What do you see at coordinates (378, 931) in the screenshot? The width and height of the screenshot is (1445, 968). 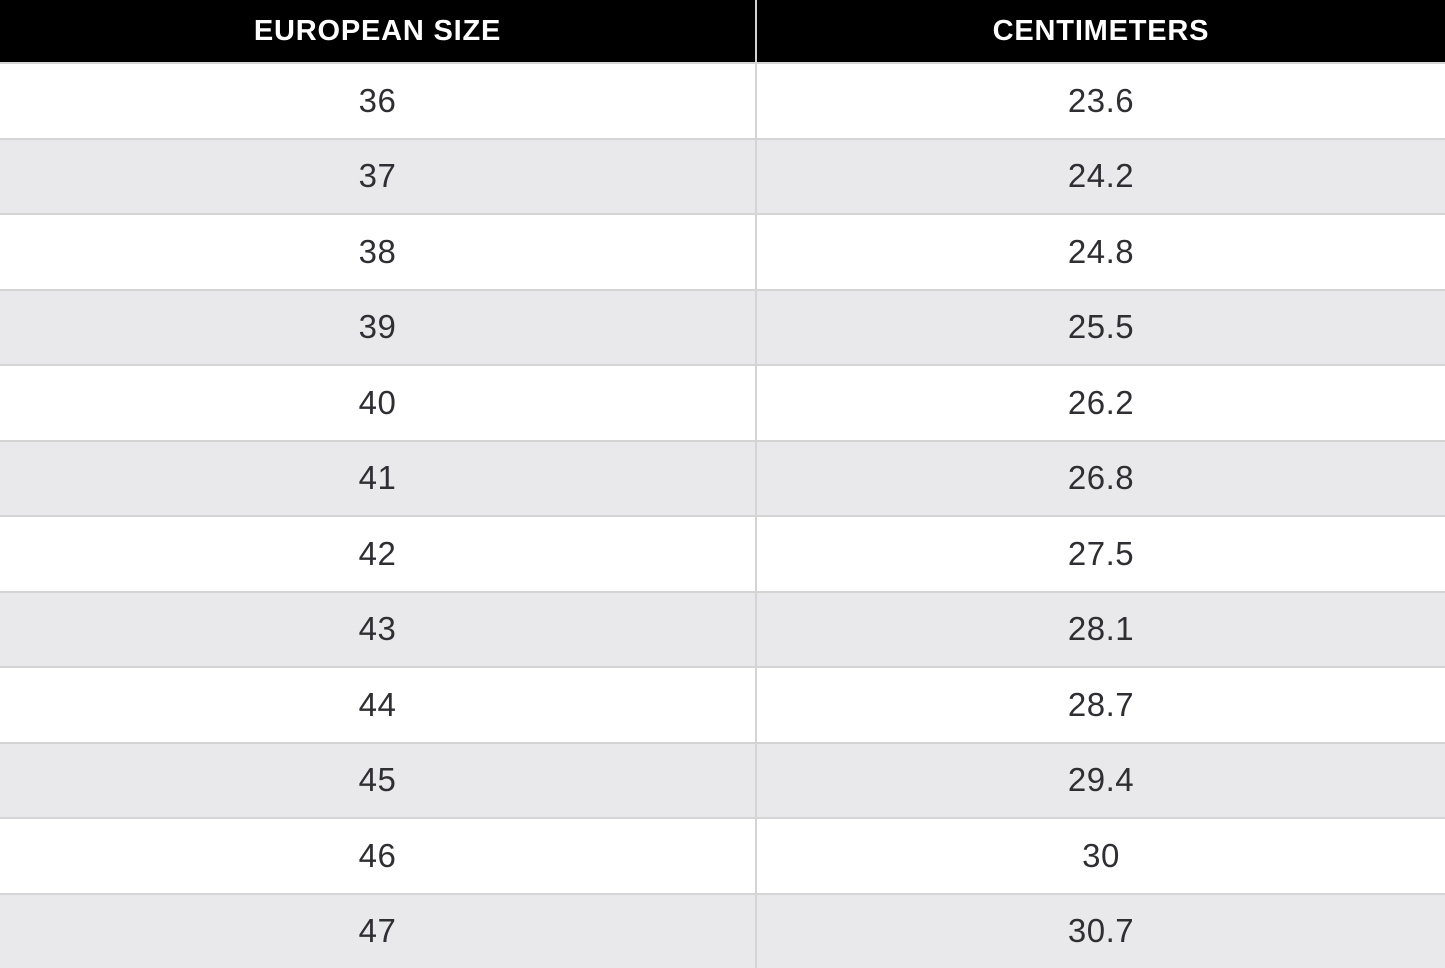 I see `cell-european-size: 47` at bounding box center [378, 931].